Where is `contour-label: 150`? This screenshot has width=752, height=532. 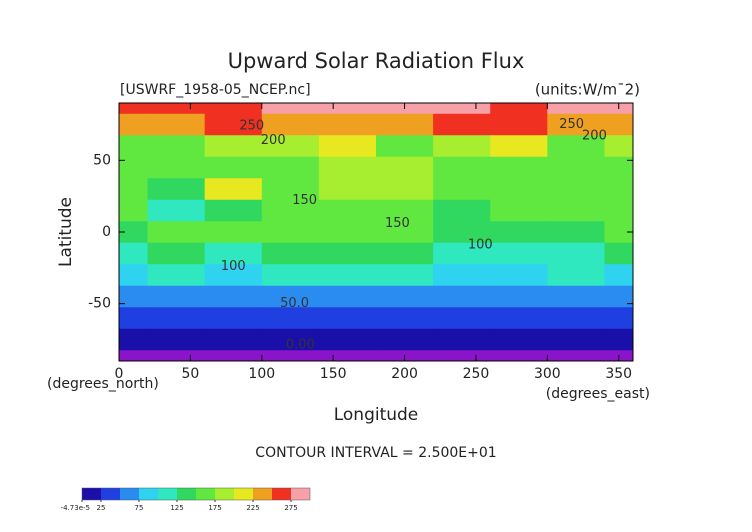
contour-label: 150 is located at coordinates (304, 200).